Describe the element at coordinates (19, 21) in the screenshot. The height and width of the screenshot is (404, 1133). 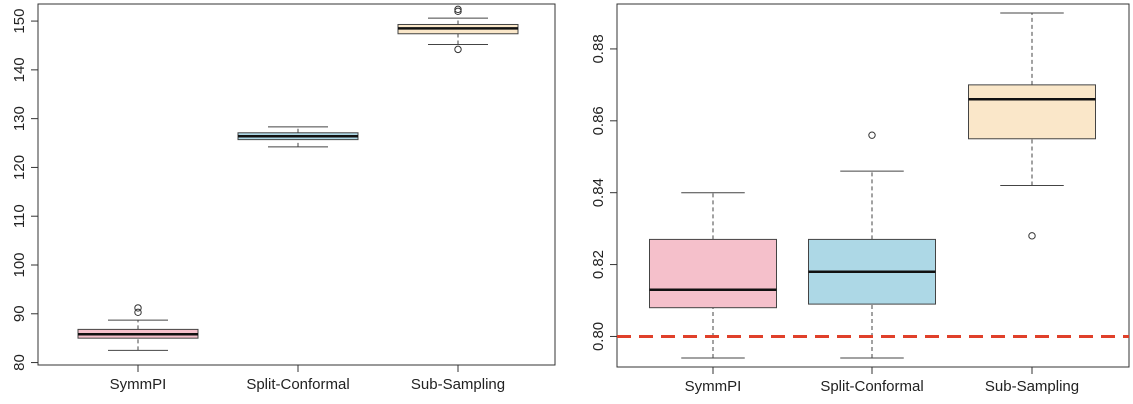
I see `y-tick-label: 150` at that location.